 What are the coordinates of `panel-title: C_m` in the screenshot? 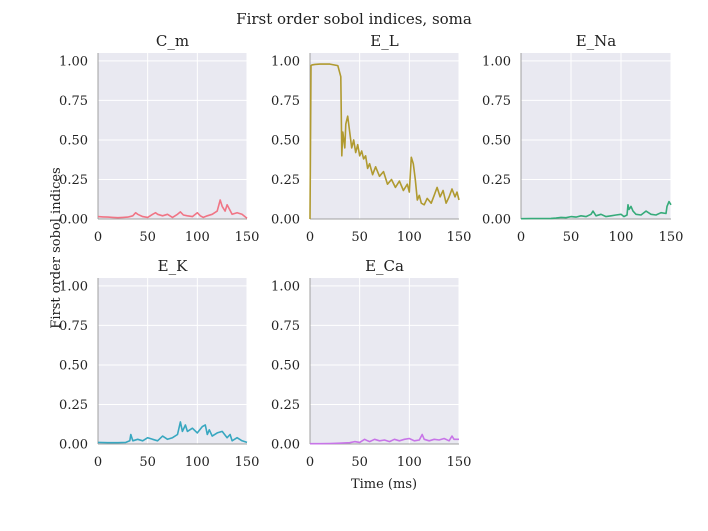 It's located at (172, 41).